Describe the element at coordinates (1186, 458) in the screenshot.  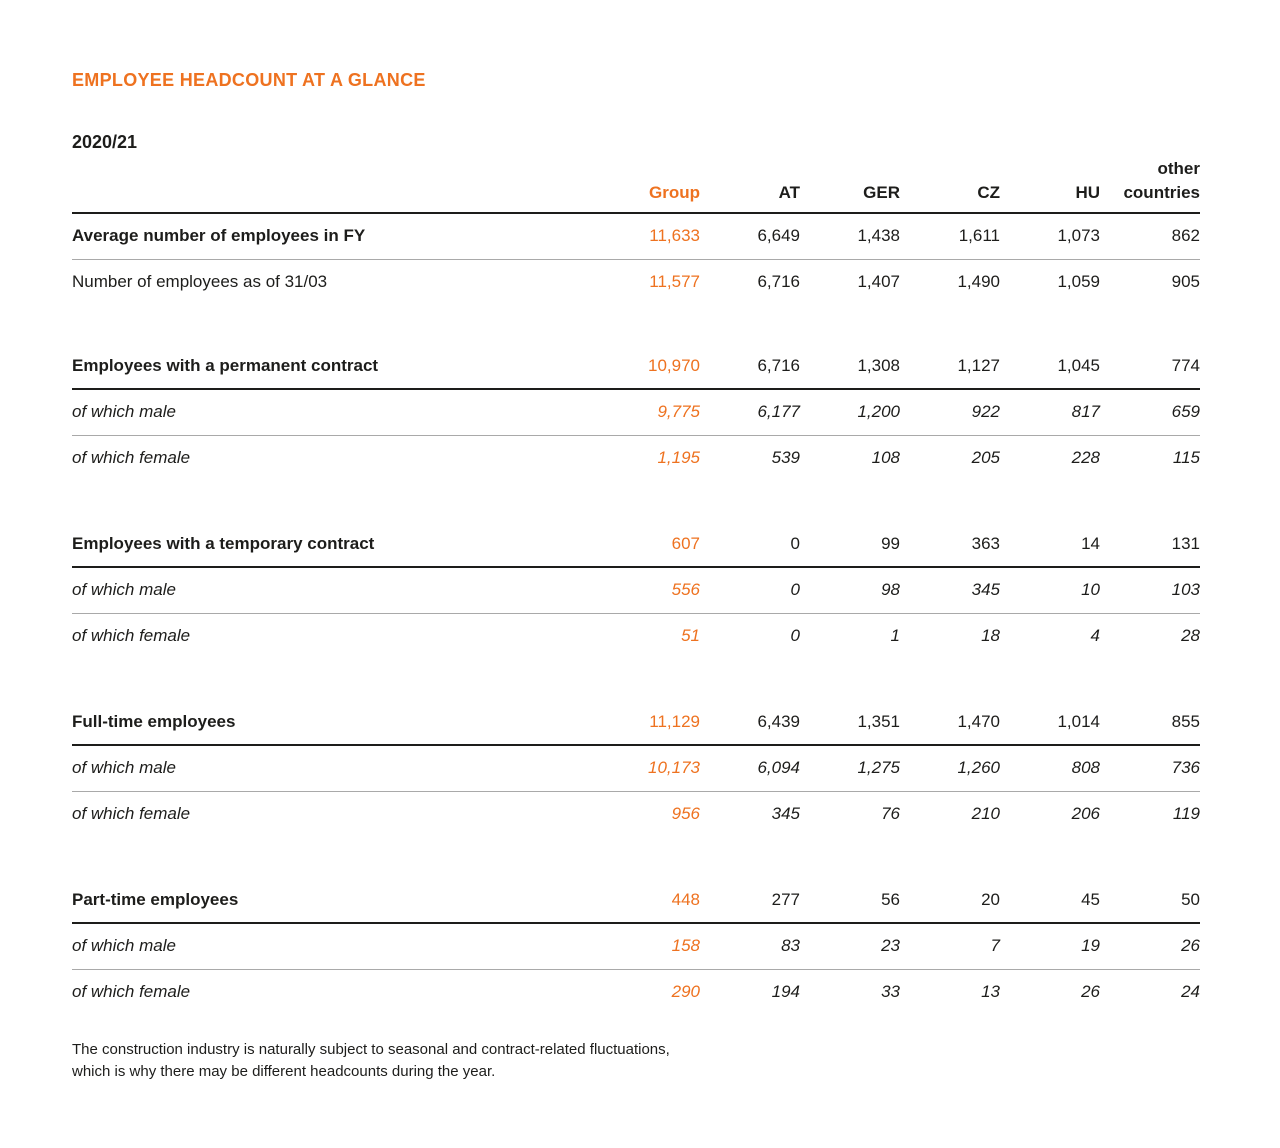
I see `value-cell: 115` at that location.